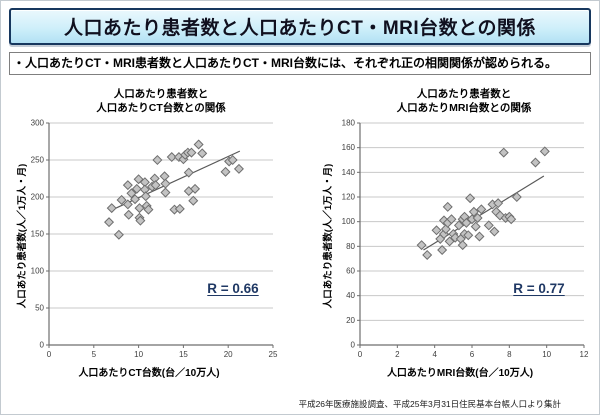 This screenshot has width=600, height=415. I want to click on ct-chart-title: 人口あたり患者数と 人口あたりCT台数との関係, so click(161, 101).